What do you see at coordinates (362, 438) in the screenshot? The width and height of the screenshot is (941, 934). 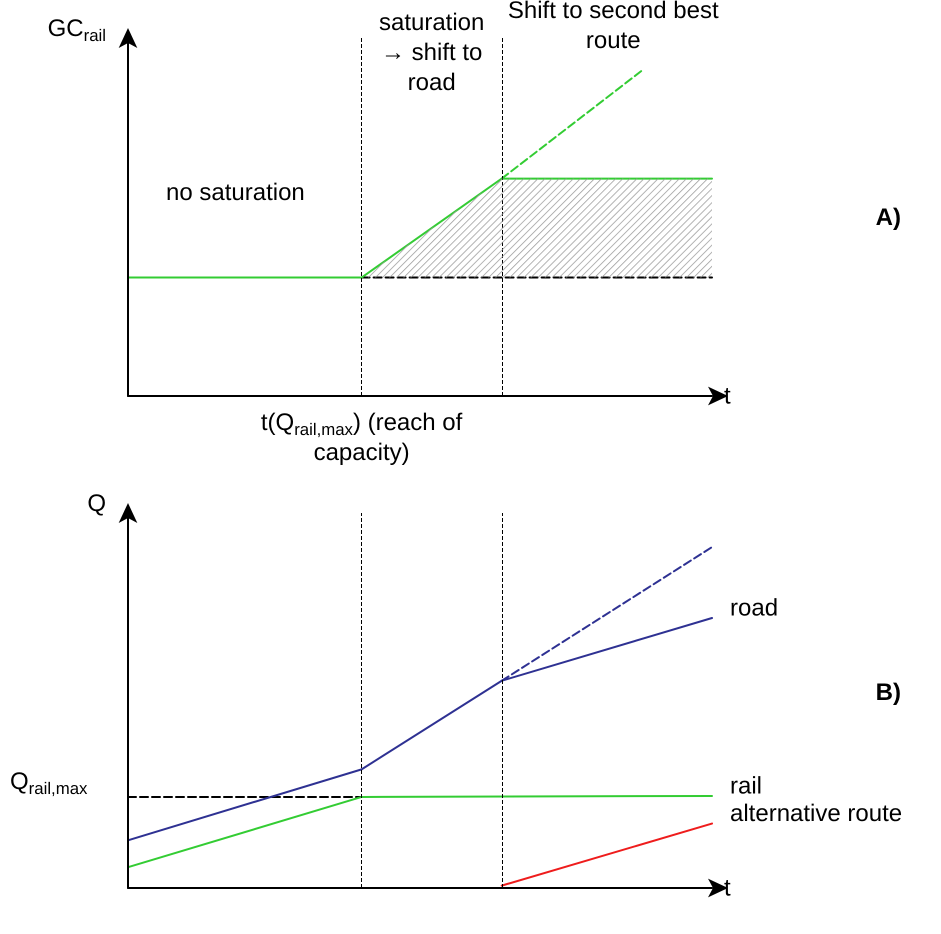 I see `text: t(Q$_{rail,max}$) (reach of capacity)` at bounding box center [362, 438].